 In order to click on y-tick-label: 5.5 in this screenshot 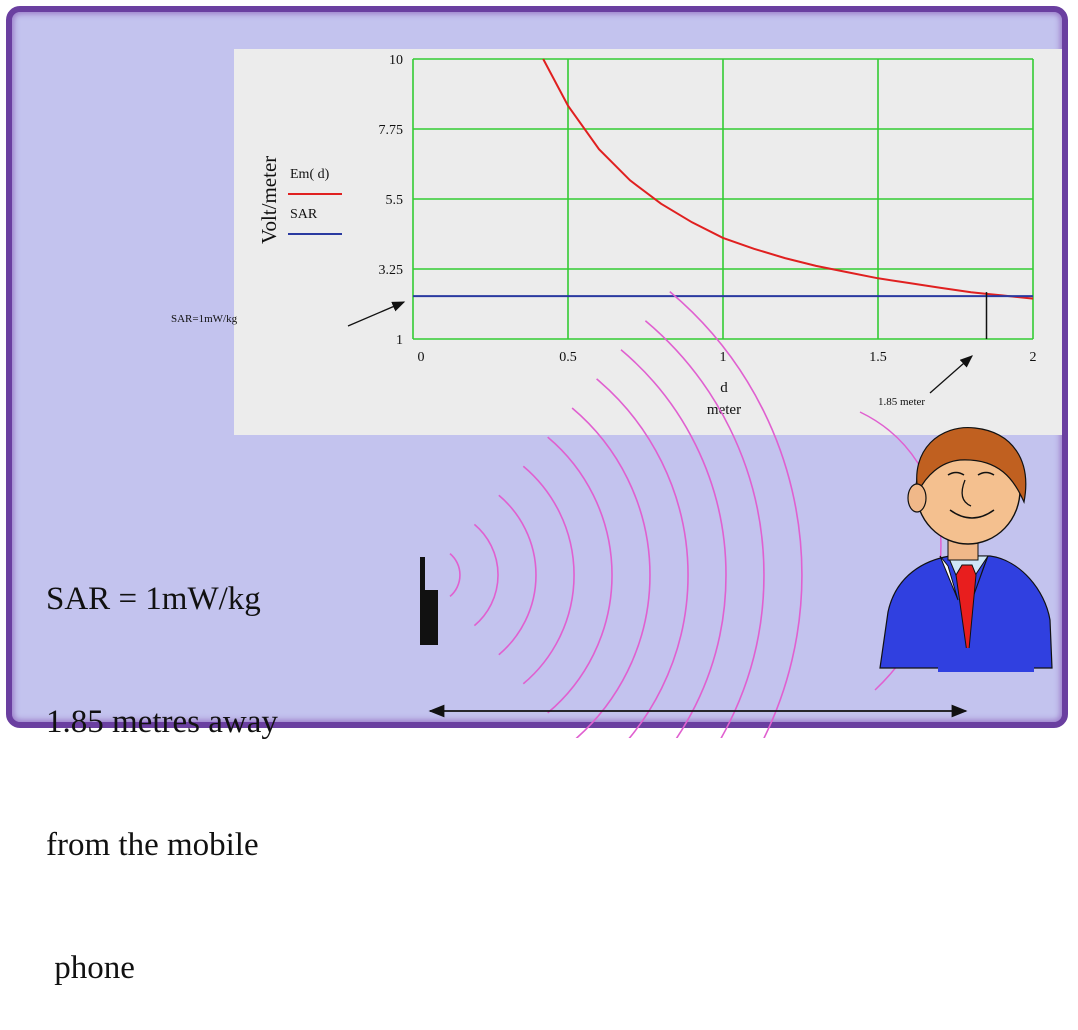, I will do `click(395, 200)`.